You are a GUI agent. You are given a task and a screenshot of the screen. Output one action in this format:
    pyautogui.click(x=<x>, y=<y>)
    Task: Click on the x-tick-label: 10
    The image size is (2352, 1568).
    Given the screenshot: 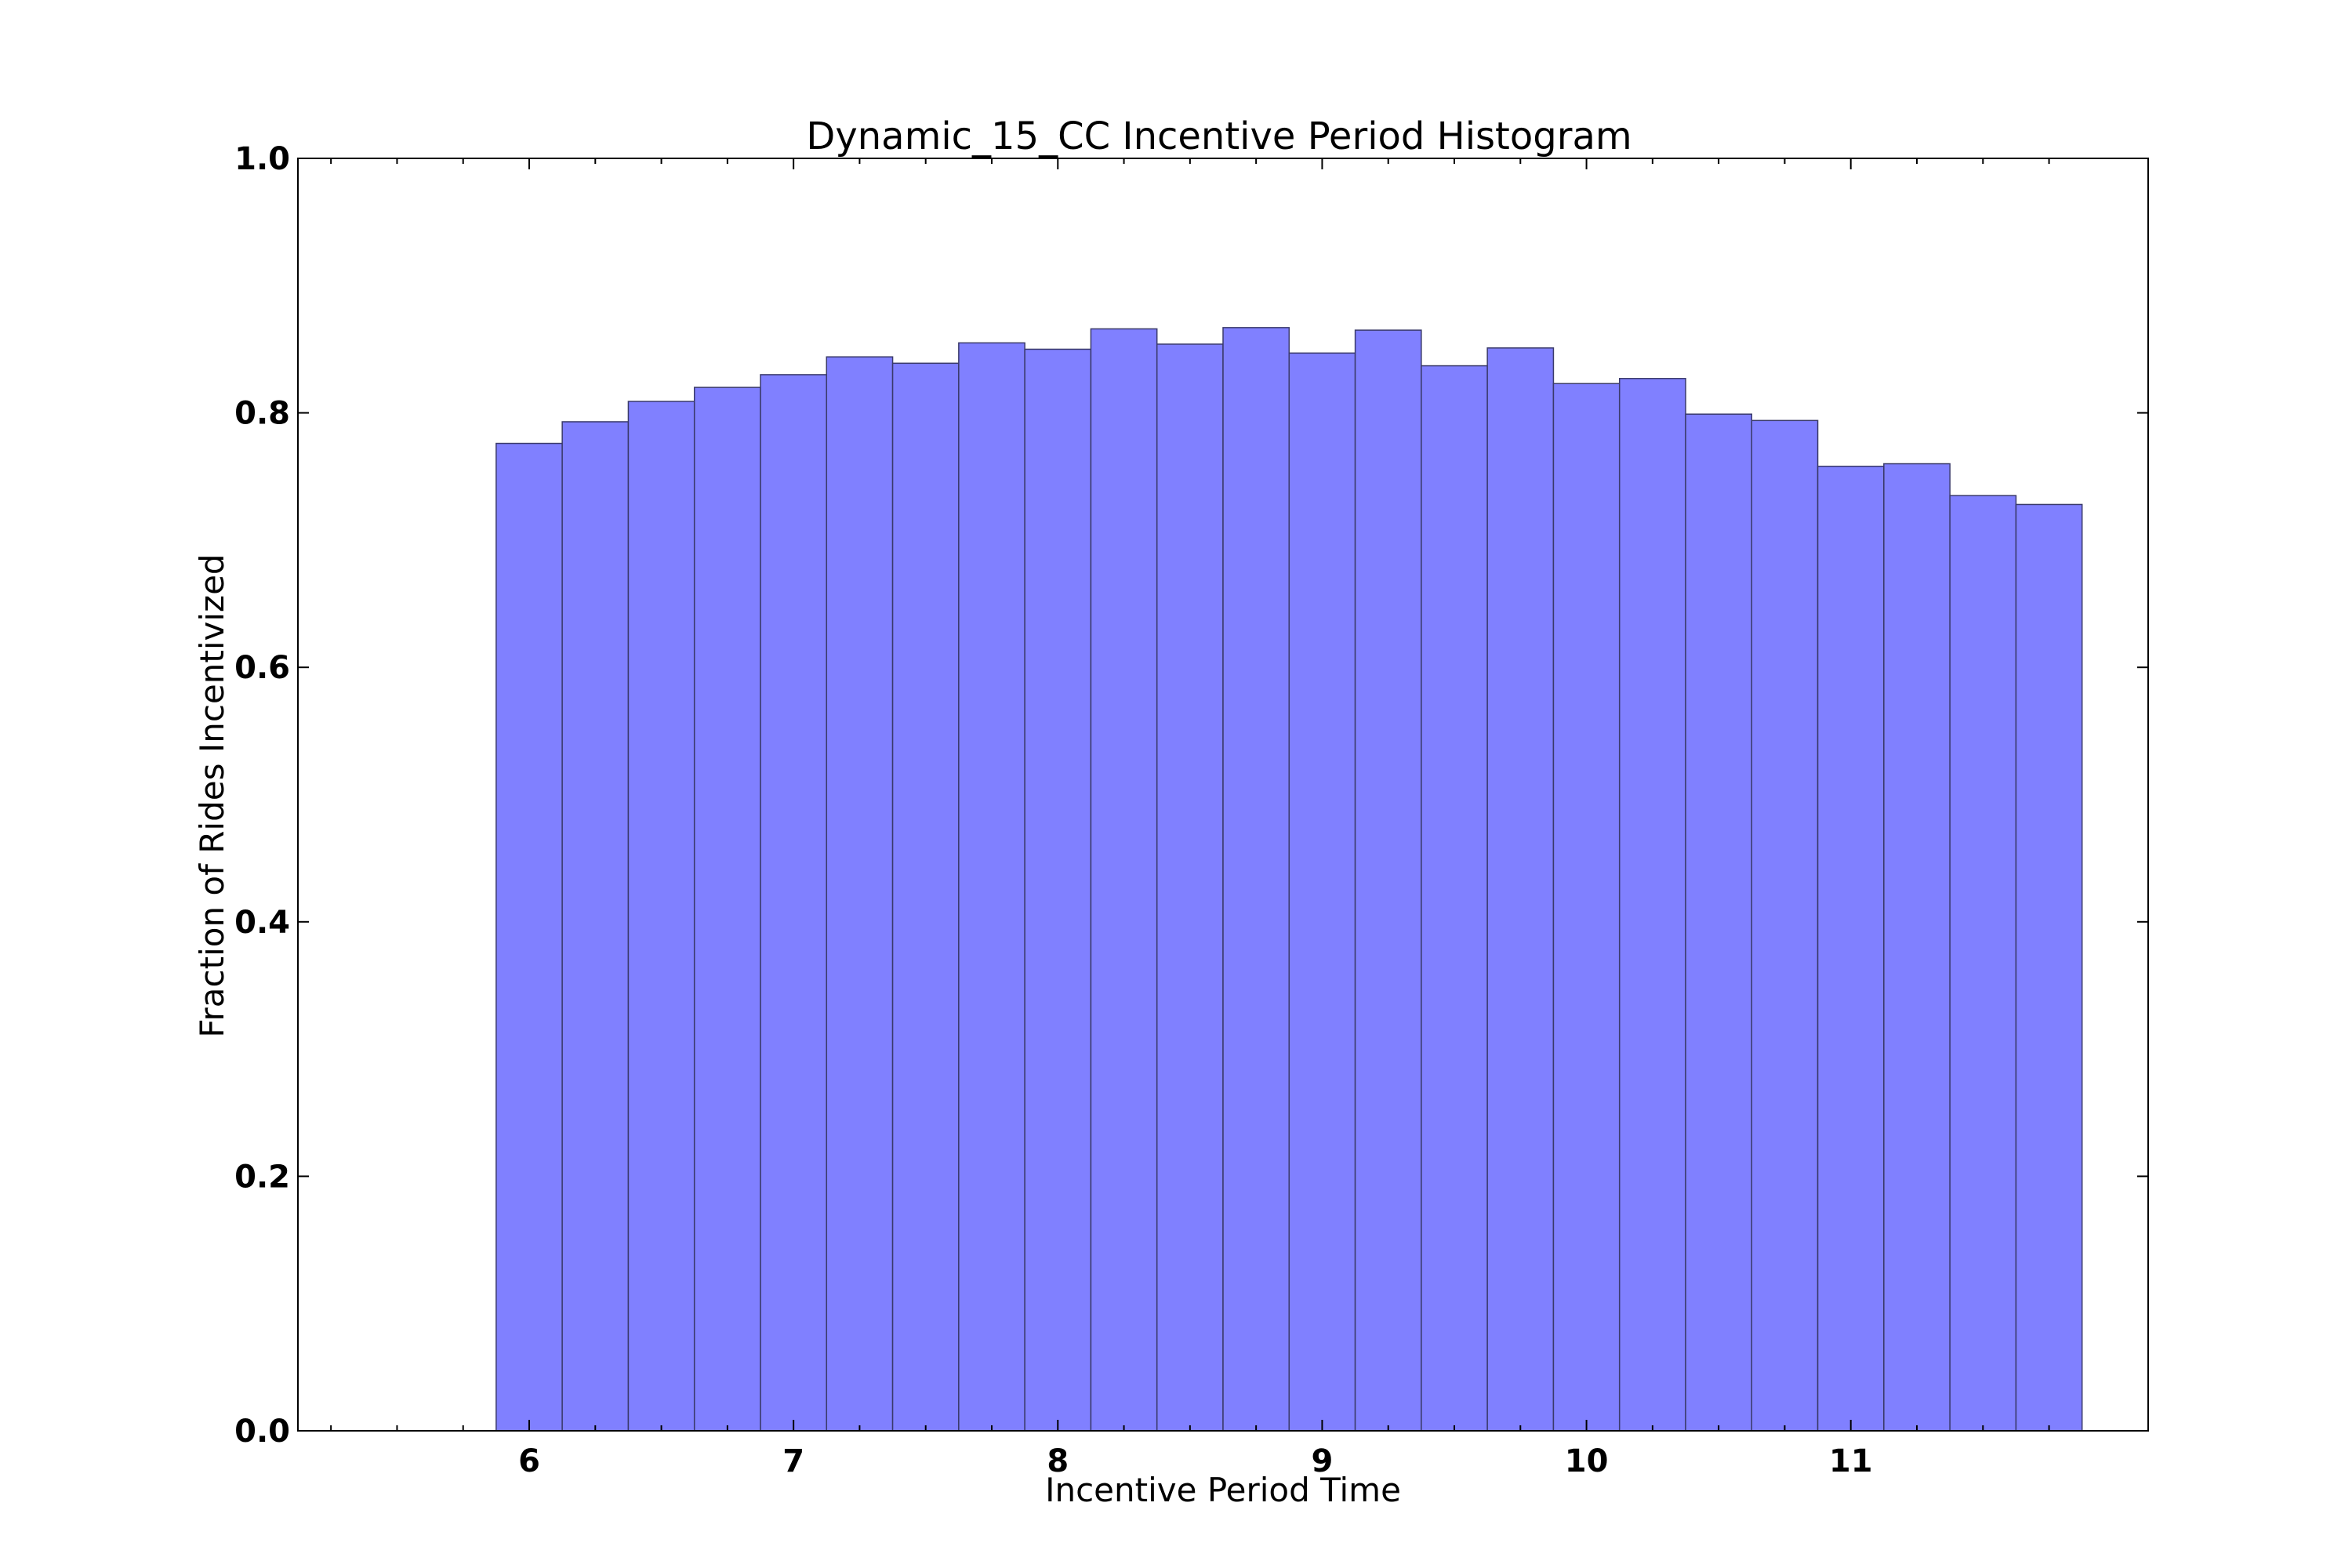 What is the action you would take?
    pyautogui.click(x=1587, y=1461)
    